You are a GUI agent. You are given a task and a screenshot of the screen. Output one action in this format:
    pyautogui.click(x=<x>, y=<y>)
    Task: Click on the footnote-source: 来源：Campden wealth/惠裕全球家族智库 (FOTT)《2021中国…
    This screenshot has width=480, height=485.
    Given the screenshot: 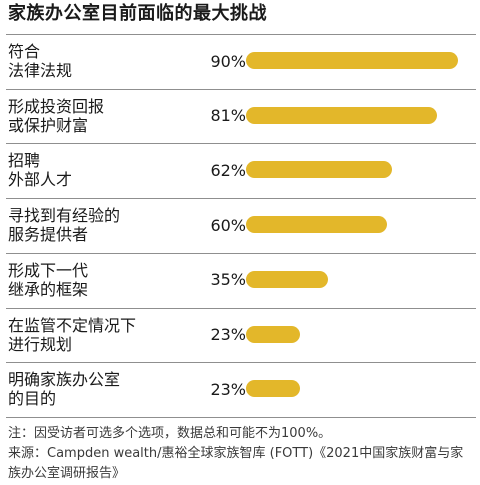 What is the action you would take?
    pyautogui.click(x=236, y=463)
    